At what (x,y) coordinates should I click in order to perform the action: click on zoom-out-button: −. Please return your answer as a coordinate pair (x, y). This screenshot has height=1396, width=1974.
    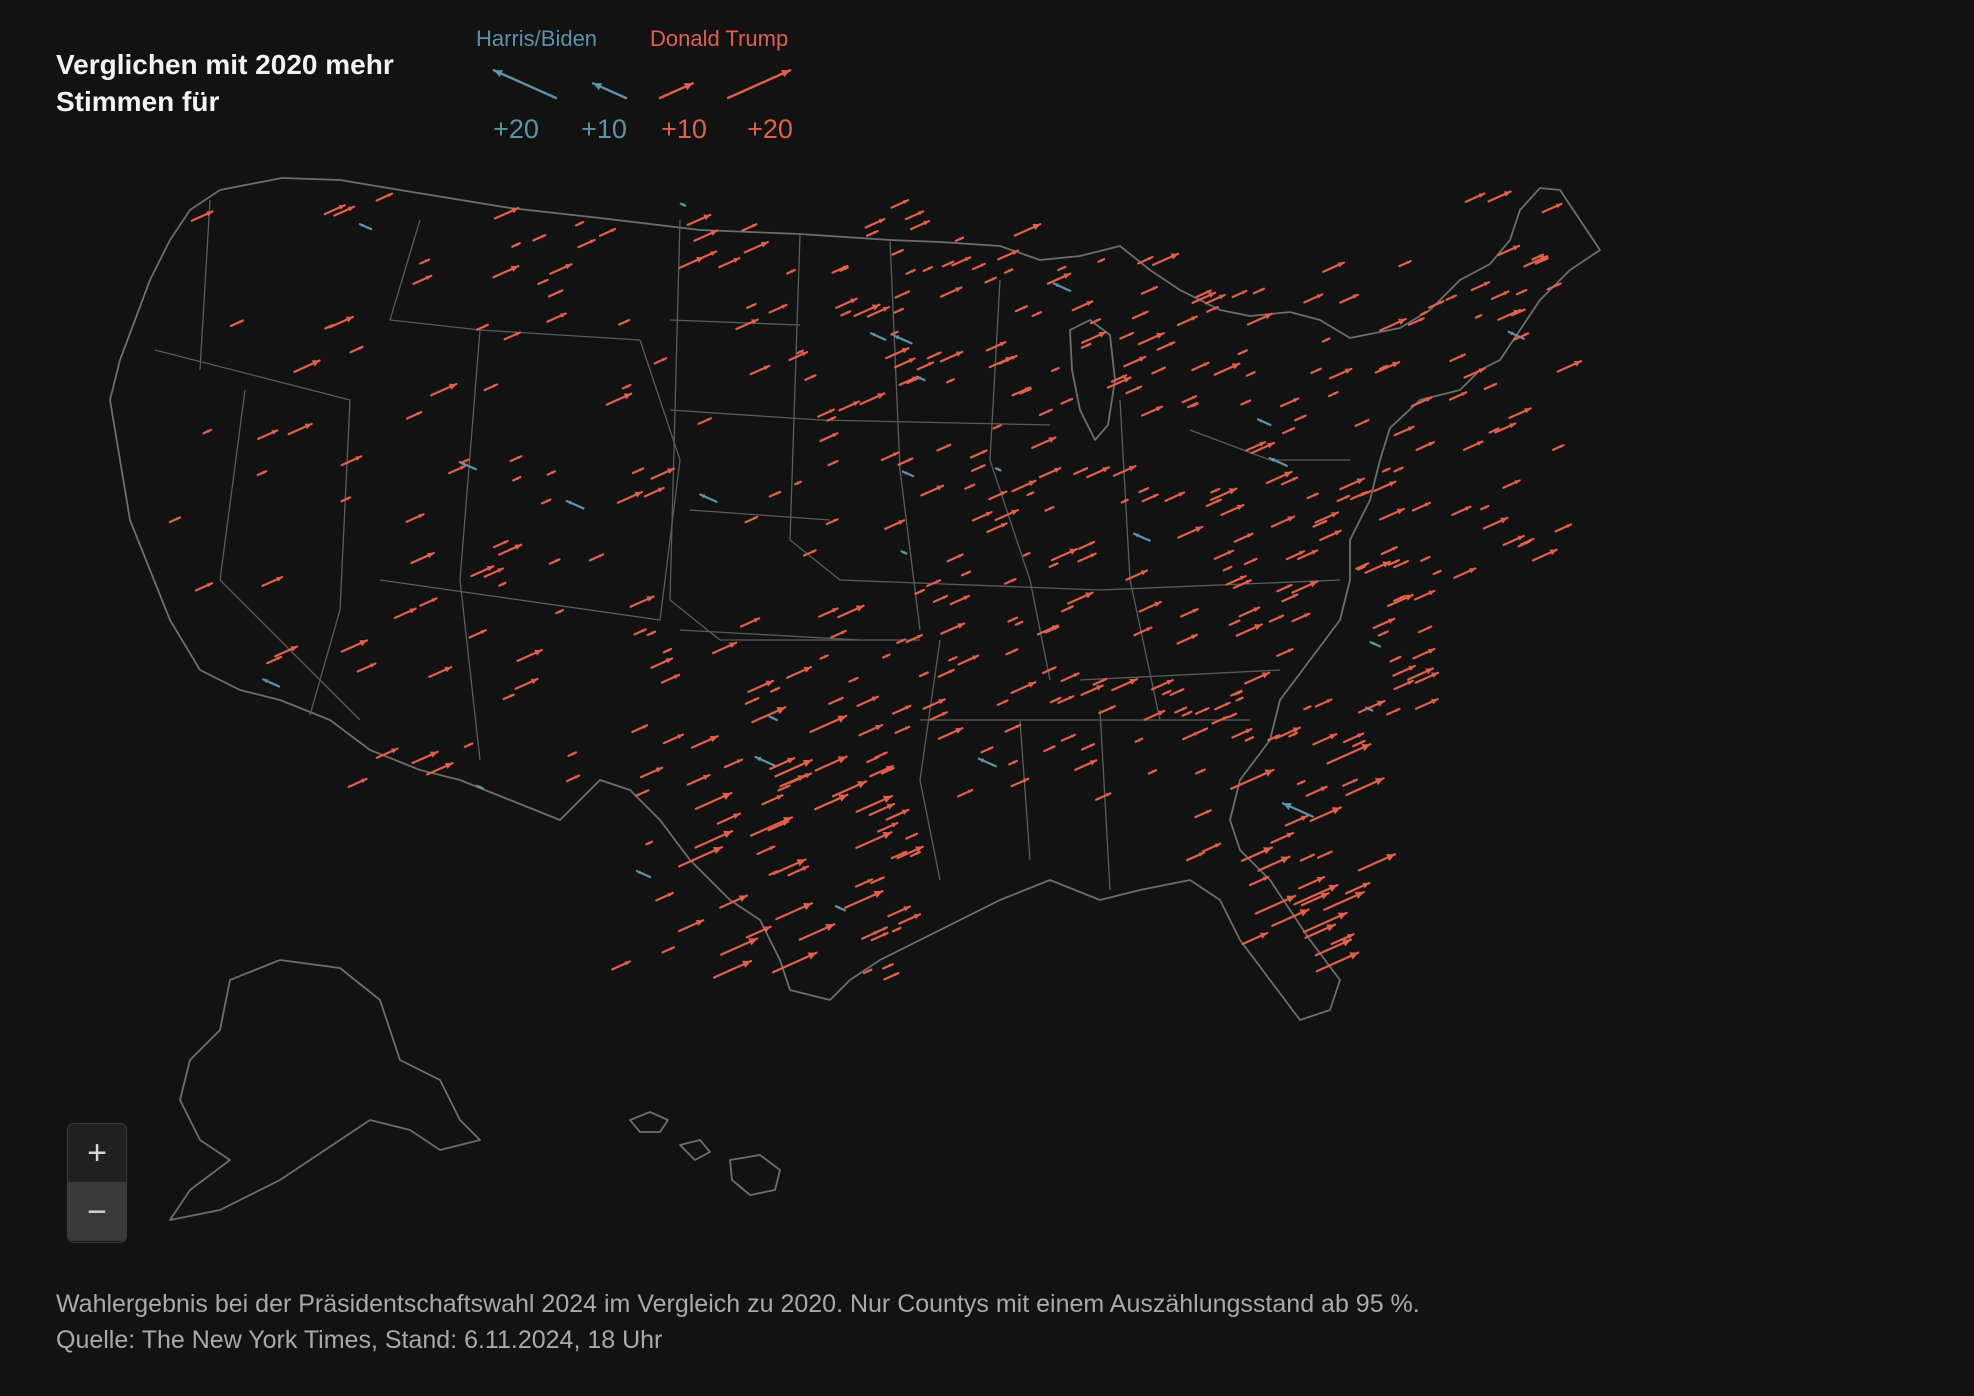
    Looking at the image, I should click on (97, 1212).